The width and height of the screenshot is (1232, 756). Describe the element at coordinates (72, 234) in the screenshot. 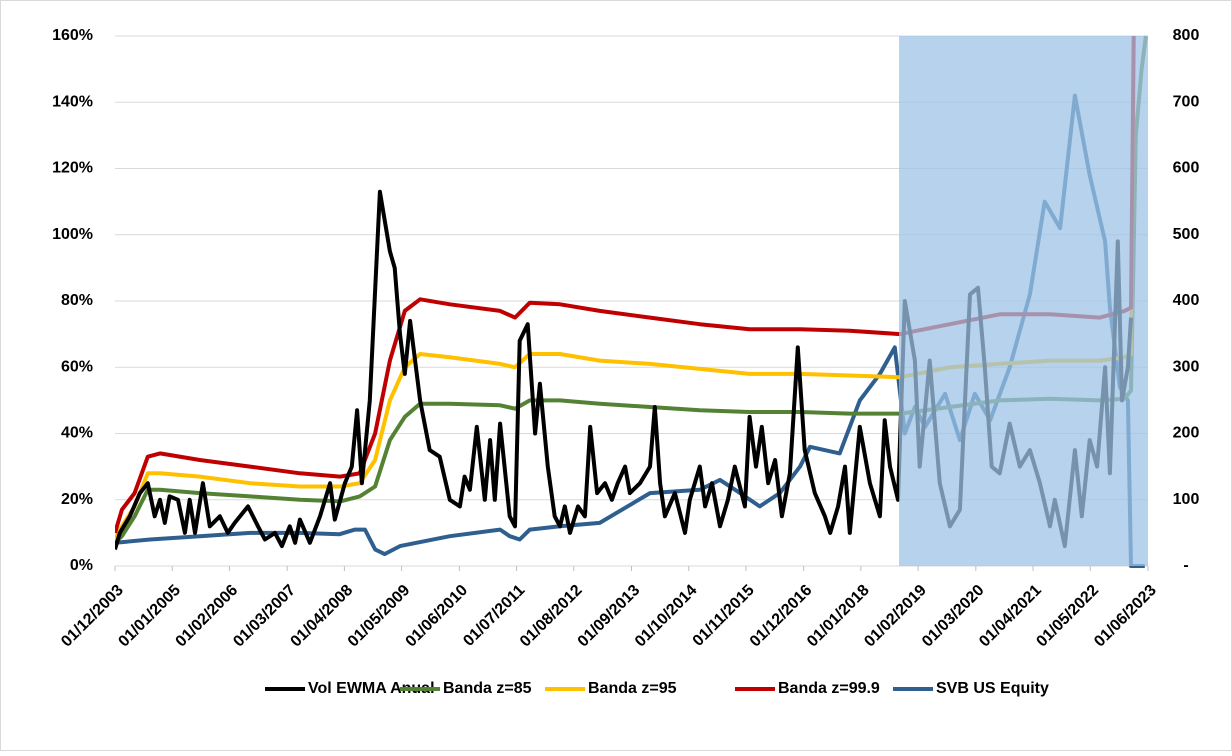

I see `y-tick-label: 100%` at that location.